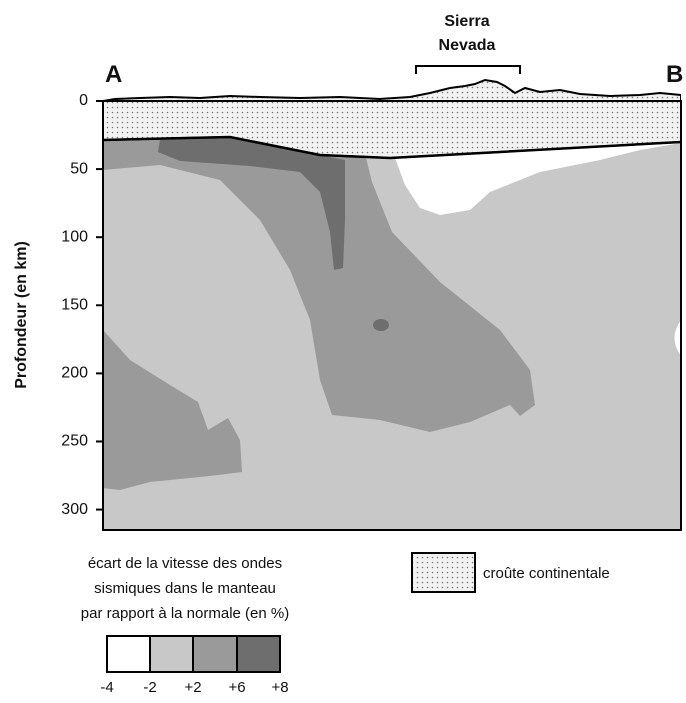 This screenshot has width=686, height=703. I want to click on legend-title: écart de la vitesse des ondes, so click(185, 563).